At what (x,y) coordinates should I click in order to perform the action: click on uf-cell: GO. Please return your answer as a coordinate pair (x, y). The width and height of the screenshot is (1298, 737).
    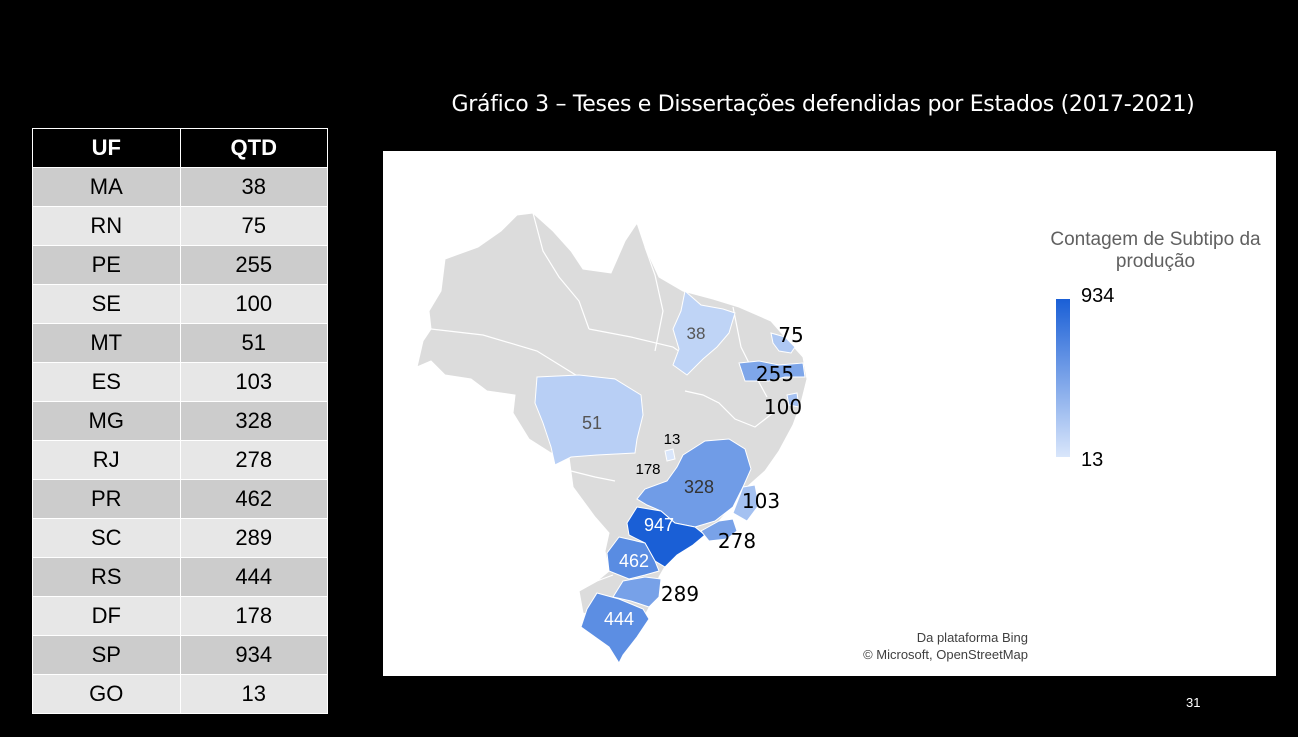
    Looking at the image, I should click on (106, 694).